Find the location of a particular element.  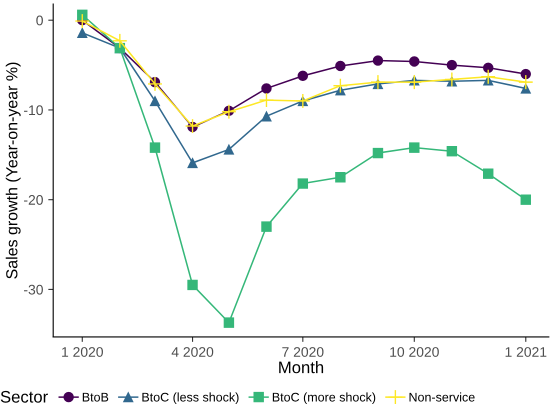

y-tick-label: -20 is located at coordinates (33, 200).